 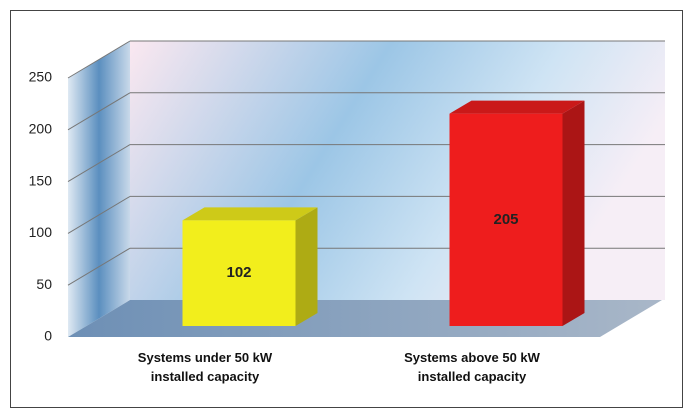 I want to click on value-label: 102, so click(x=238, y=272).